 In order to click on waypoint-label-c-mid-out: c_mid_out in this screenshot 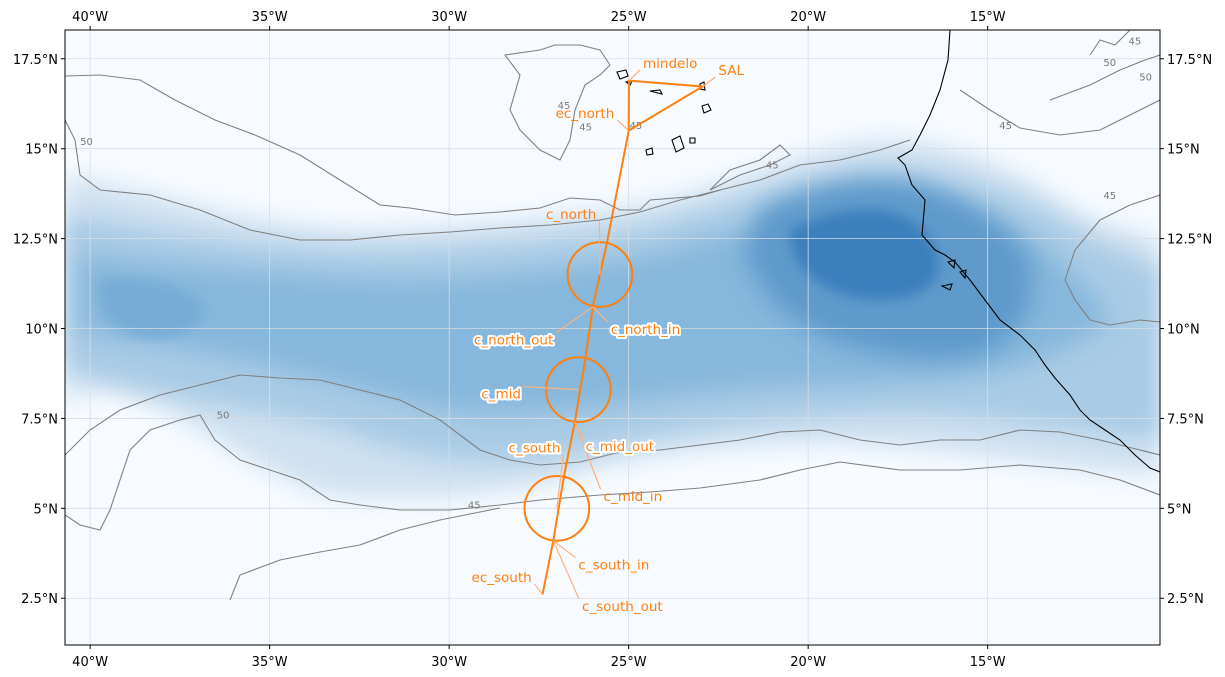, I will do `click(620, 447)`.